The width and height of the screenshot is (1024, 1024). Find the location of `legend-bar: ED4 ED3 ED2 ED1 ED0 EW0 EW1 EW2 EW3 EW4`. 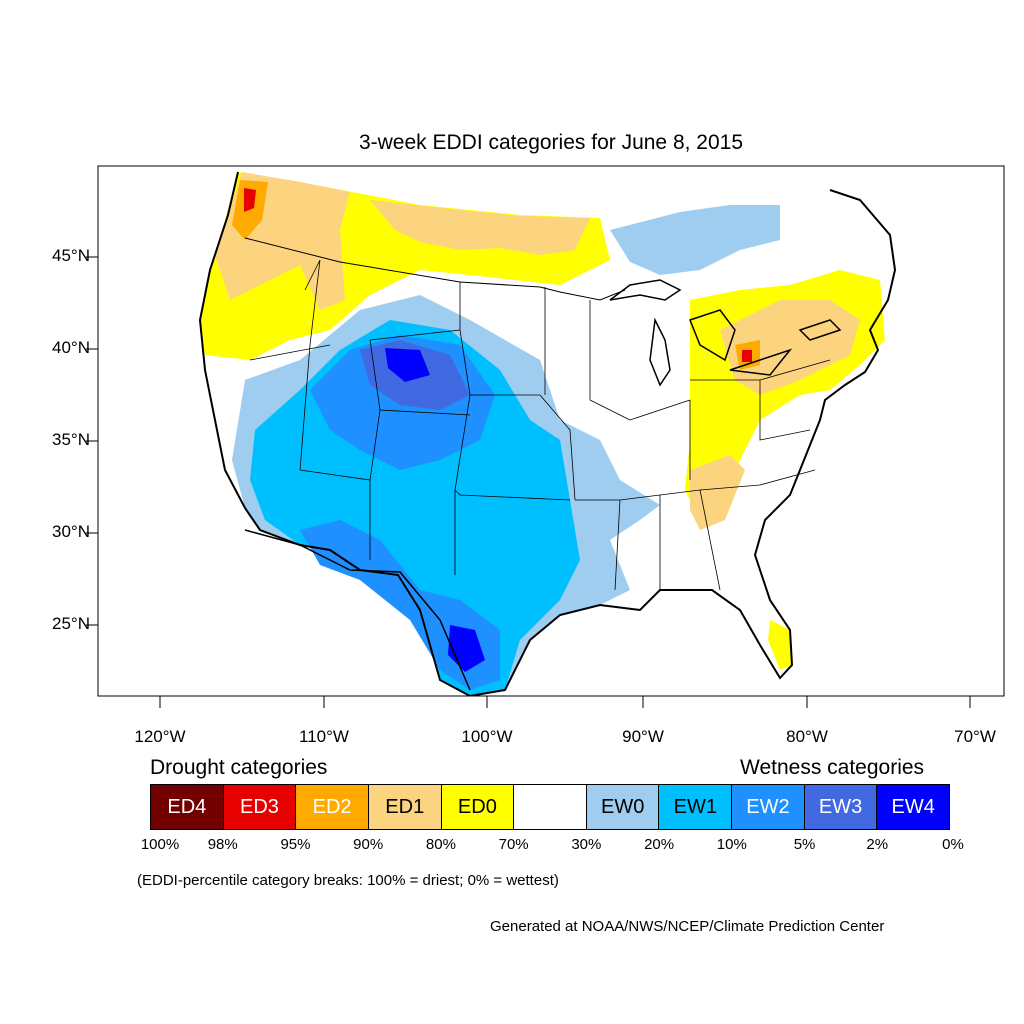

legend-bar: ED4 ED3 ED2 ED1 ED0 EW0 EW1 EW2 EW3 EW4 is located at coordinates (550, 807).